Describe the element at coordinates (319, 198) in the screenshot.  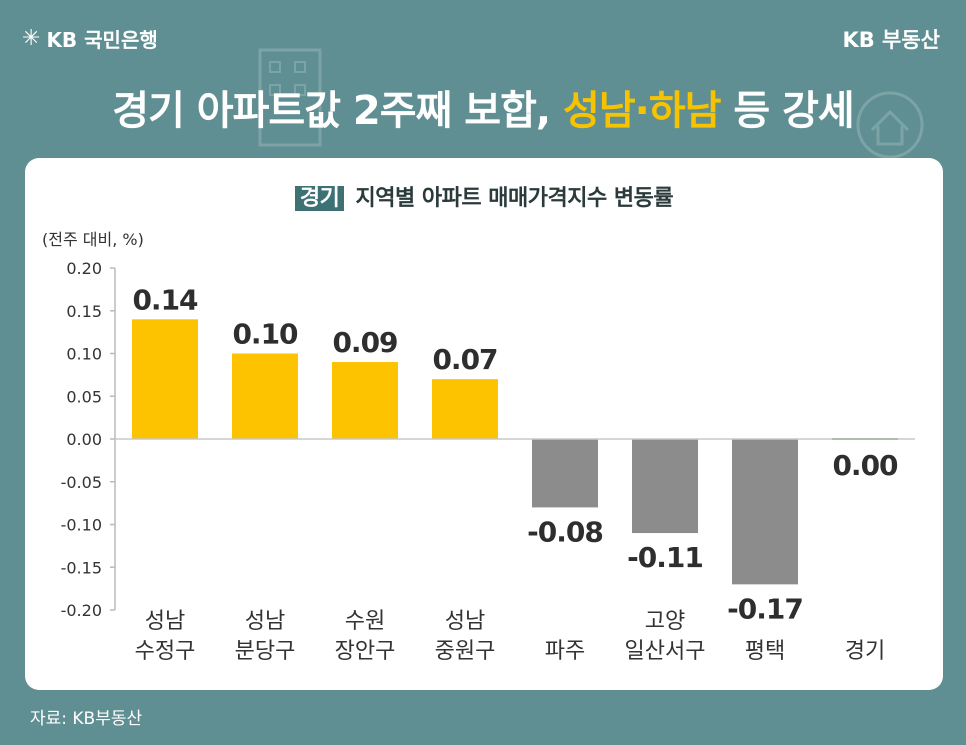
I see `chart-title-tag: 경기` at that location.